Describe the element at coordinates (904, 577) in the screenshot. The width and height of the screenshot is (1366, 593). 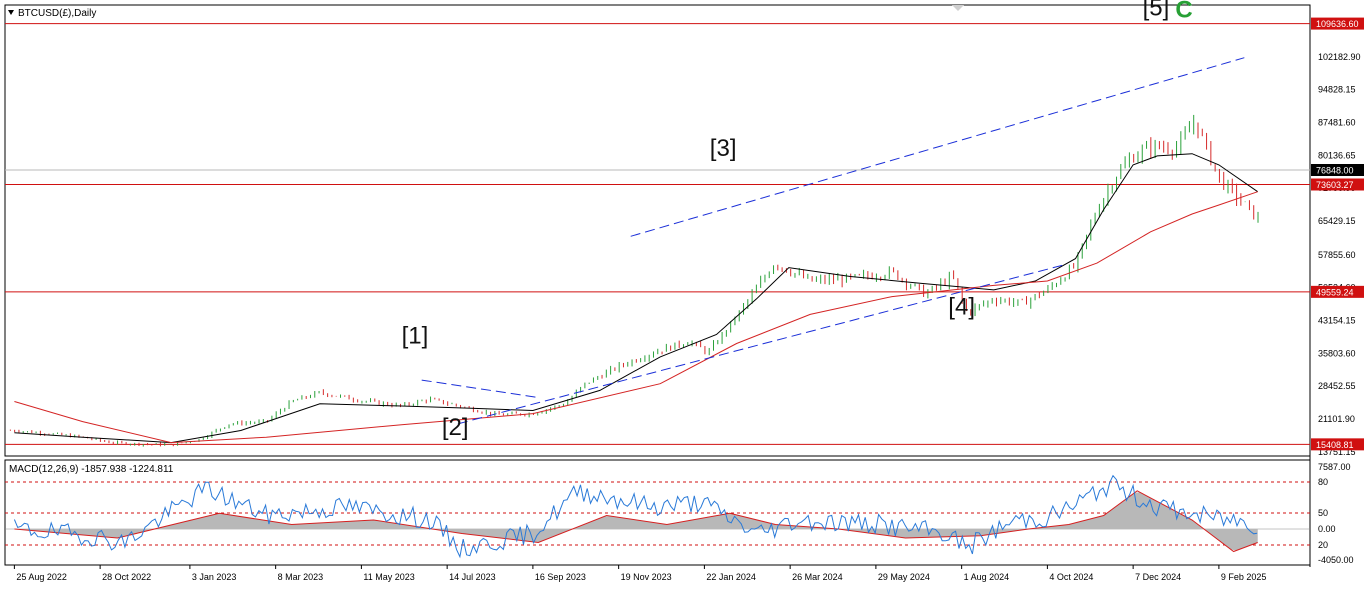
I see `x-tick-label: 29 May 2024` at that location.